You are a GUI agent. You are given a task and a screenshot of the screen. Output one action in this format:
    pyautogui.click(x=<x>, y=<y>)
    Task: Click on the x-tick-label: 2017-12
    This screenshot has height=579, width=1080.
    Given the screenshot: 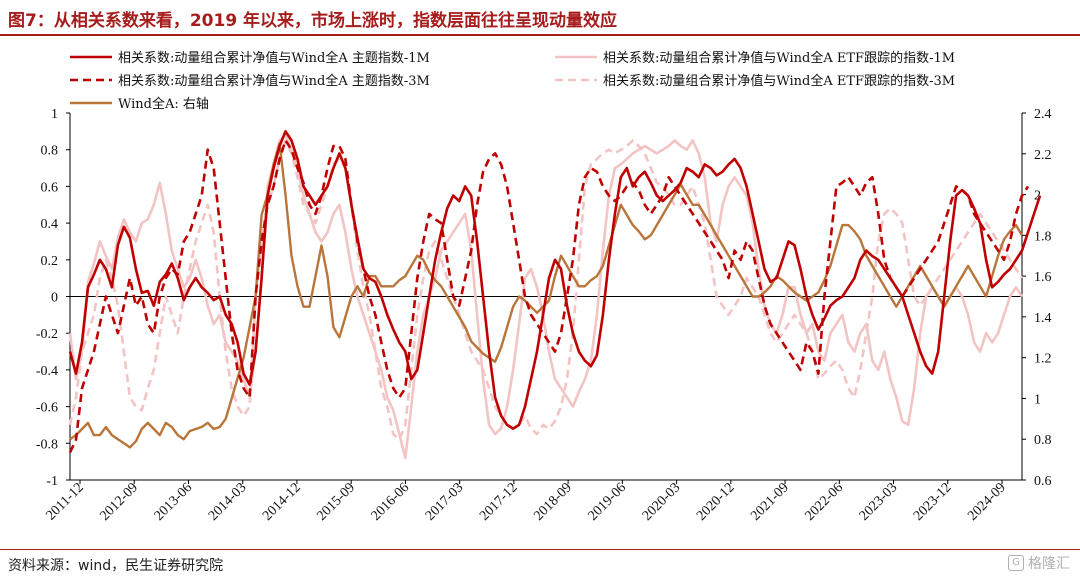 What is the action you would take?
    pyautogui.click(x=499, y=502)
    